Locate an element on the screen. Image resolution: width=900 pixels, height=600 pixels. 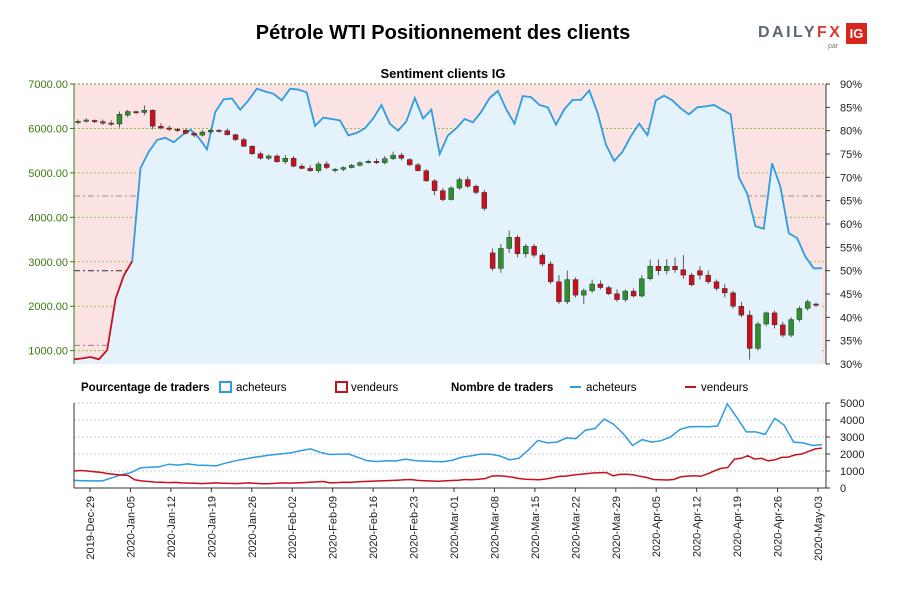
date-tick-label: 2020-Mar-01 is located at coordinates (455, 527).